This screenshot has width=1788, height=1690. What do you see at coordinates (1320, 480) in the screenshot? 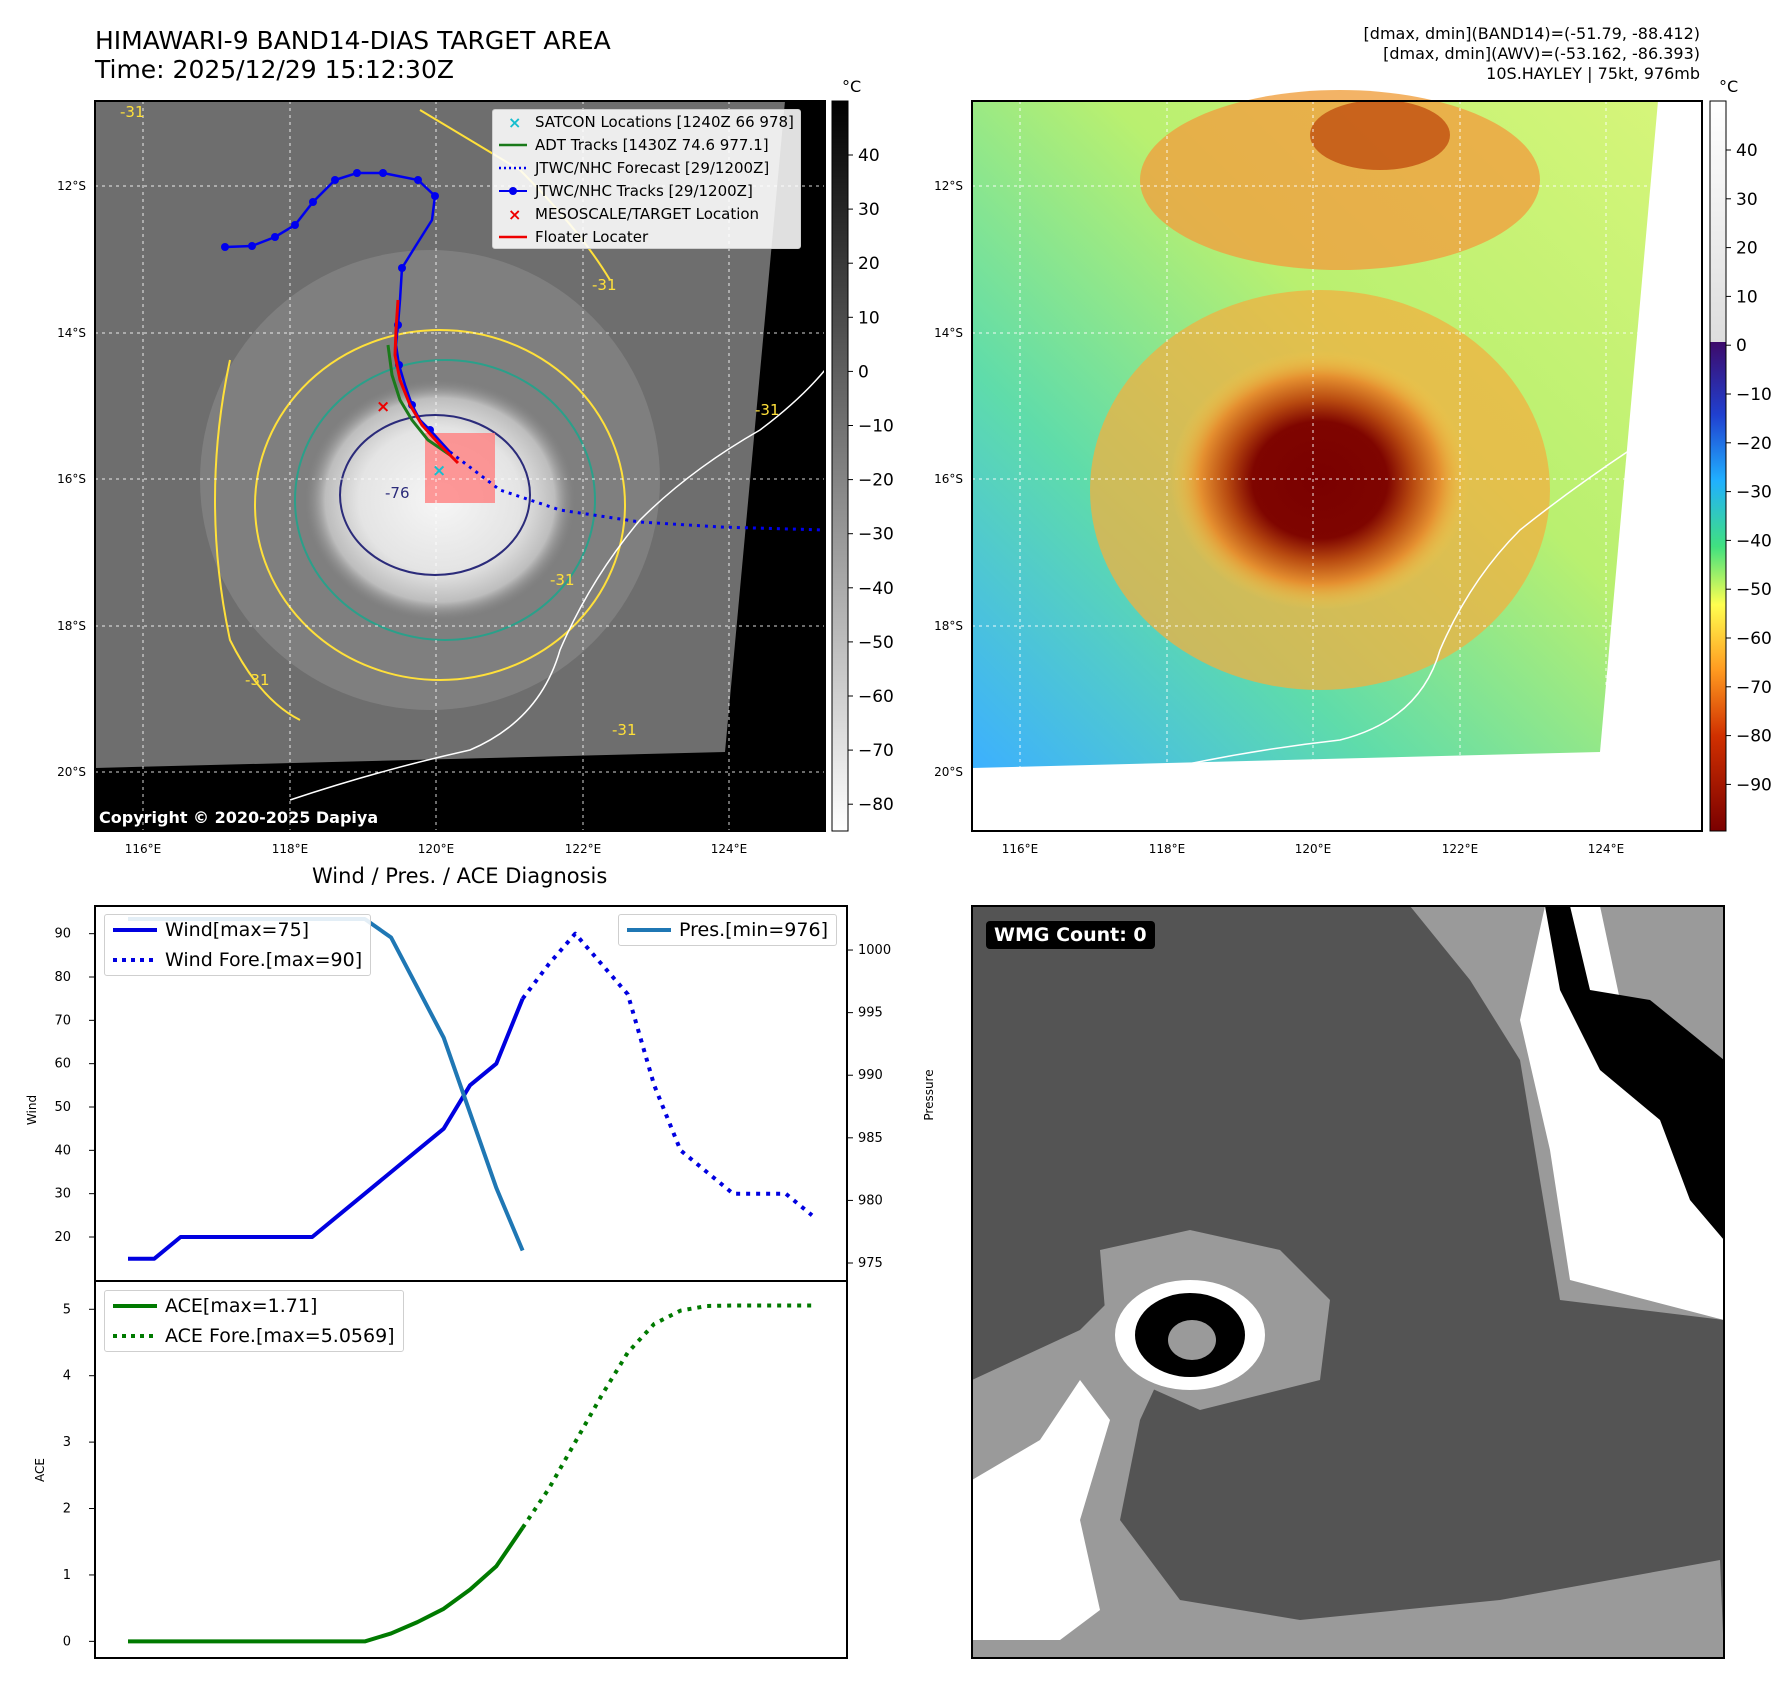
I see `awv-storm-core` at bounding box center [1320, 480].